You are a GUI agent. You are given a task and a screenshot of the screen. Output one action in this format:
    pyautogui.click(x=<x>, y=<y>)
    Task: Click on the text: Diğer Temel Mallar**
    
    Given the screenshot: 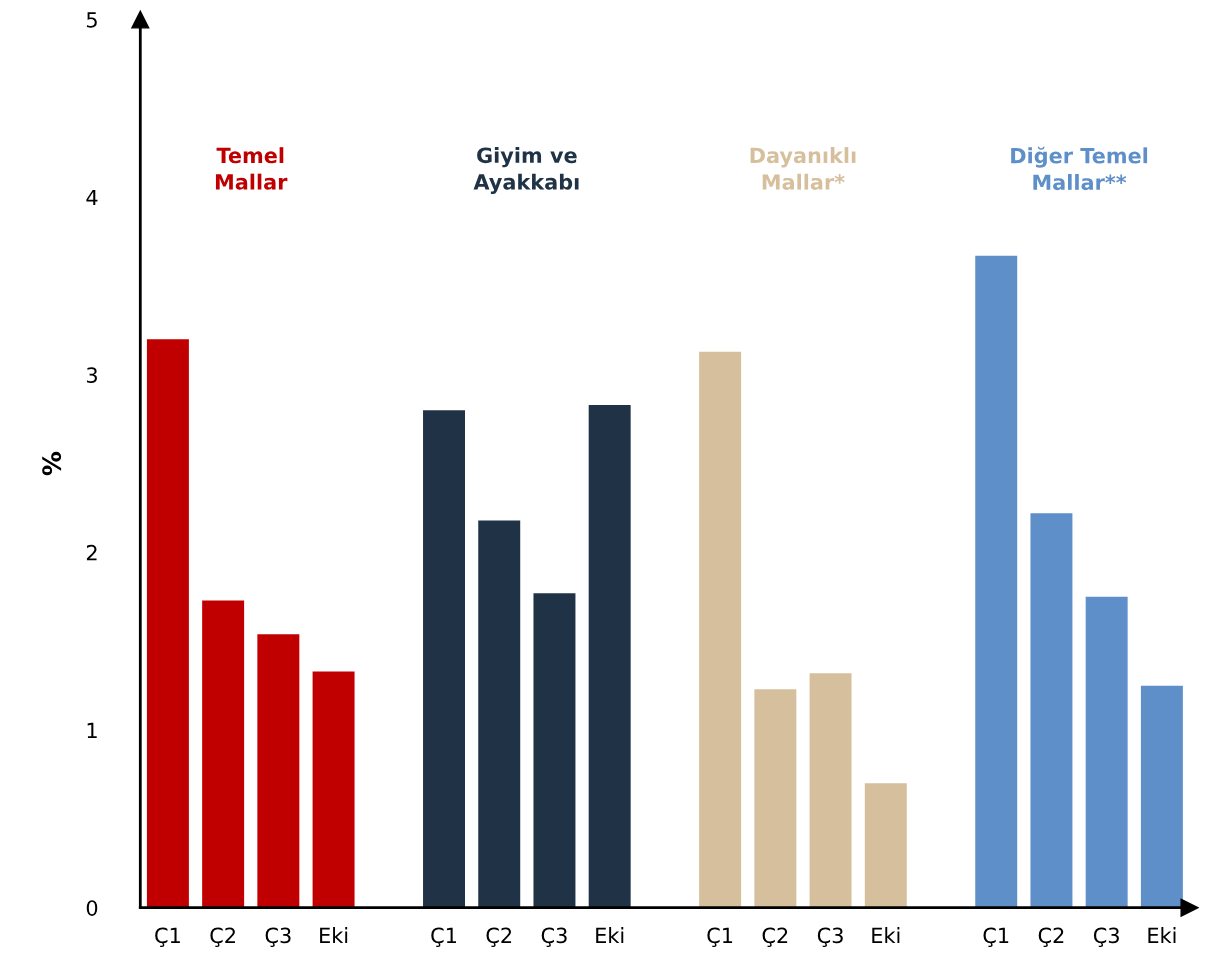 What is the action you would take?
    pyautogui.click(x=1079, y=168)
    